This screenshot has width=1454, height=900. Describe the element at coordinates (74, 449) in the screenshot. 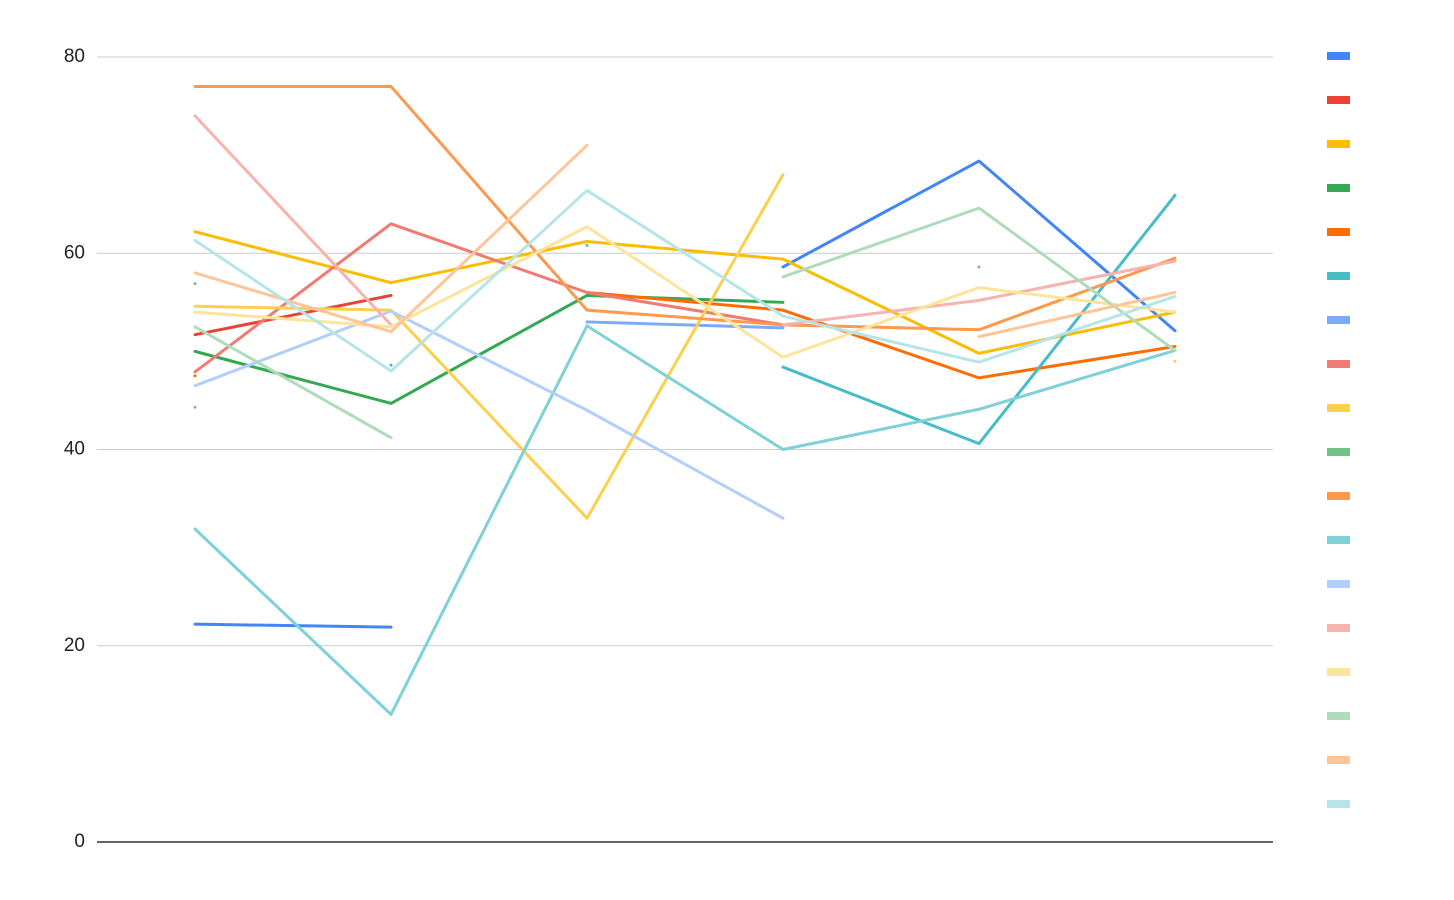

I see `y-tick-label: 40` at that location.